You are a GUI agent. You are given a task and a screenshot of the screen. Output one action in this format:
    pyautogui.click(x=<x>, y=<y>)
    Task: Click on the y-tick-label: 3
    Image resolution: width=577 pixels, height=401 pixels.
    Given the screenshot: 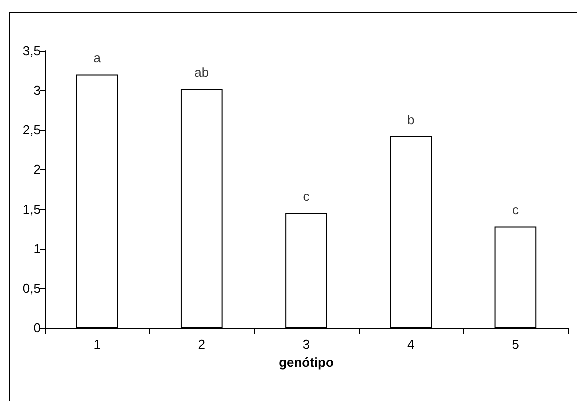 What is the action you would take?
    pyautogui.click(x=37, y=90)
    